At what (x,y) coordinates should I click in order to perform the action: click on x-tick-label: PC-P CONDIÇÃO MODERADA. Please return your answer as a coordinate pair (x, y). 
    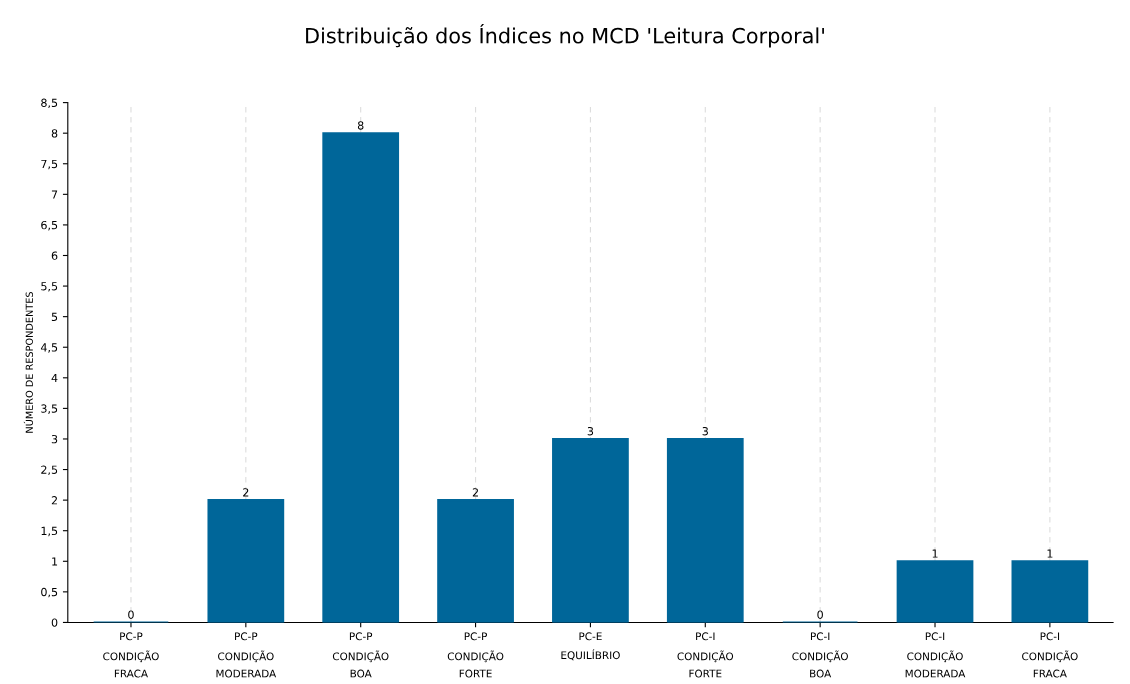
    Looking at the image, I should click on (246, 655).